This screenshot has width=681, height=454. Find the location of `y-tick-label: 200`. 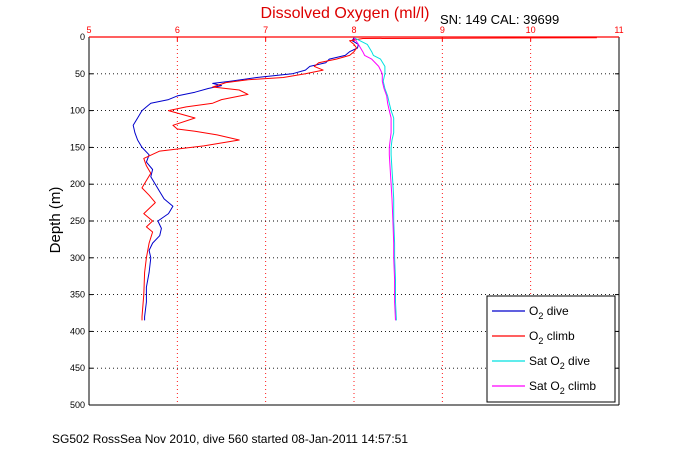

y-tick-label: 200 is located at coordinates (77, 184).